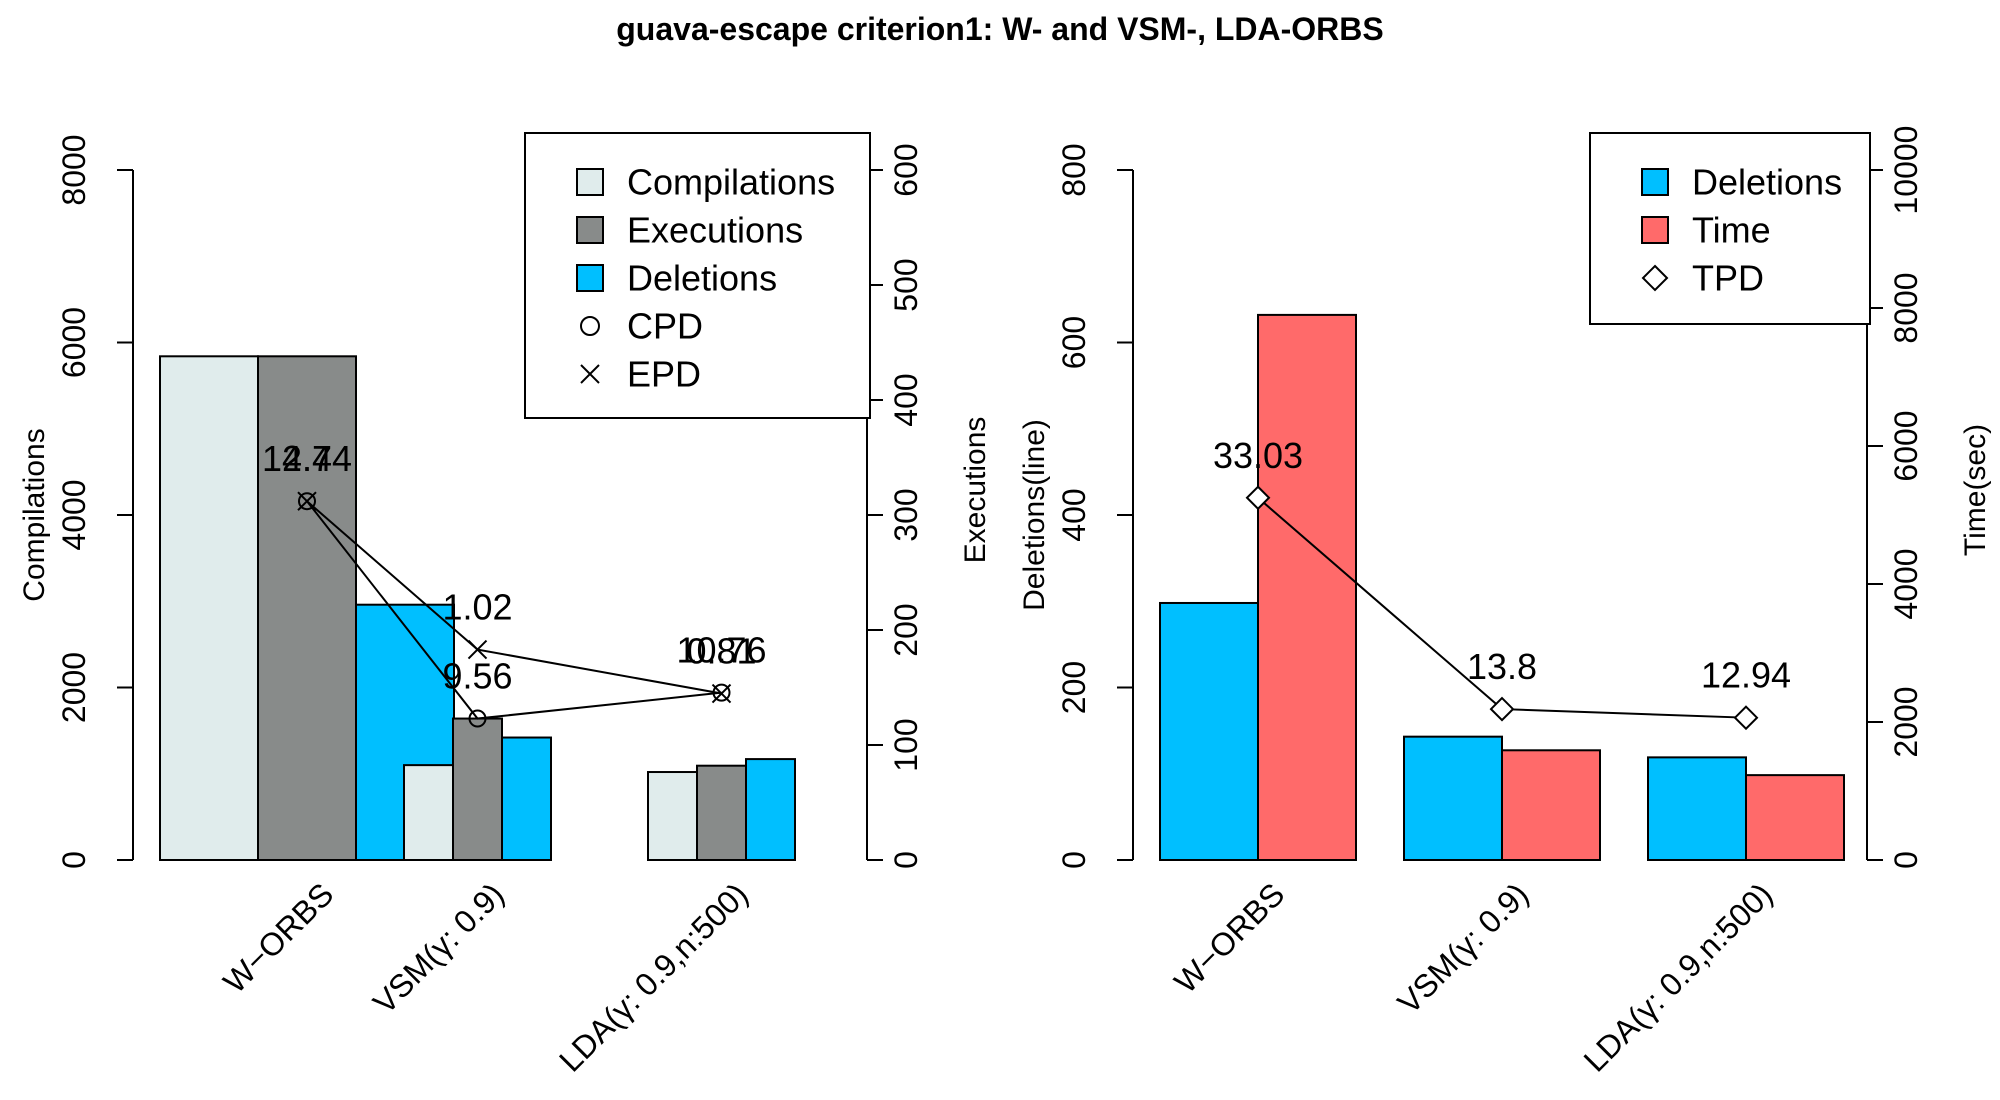 Image resolution: width=2000 pixels, height=1100 pixels. Describe the element at coordinates (1655, 278) in the screenshot. I see `legend-key-tpd` at that location.